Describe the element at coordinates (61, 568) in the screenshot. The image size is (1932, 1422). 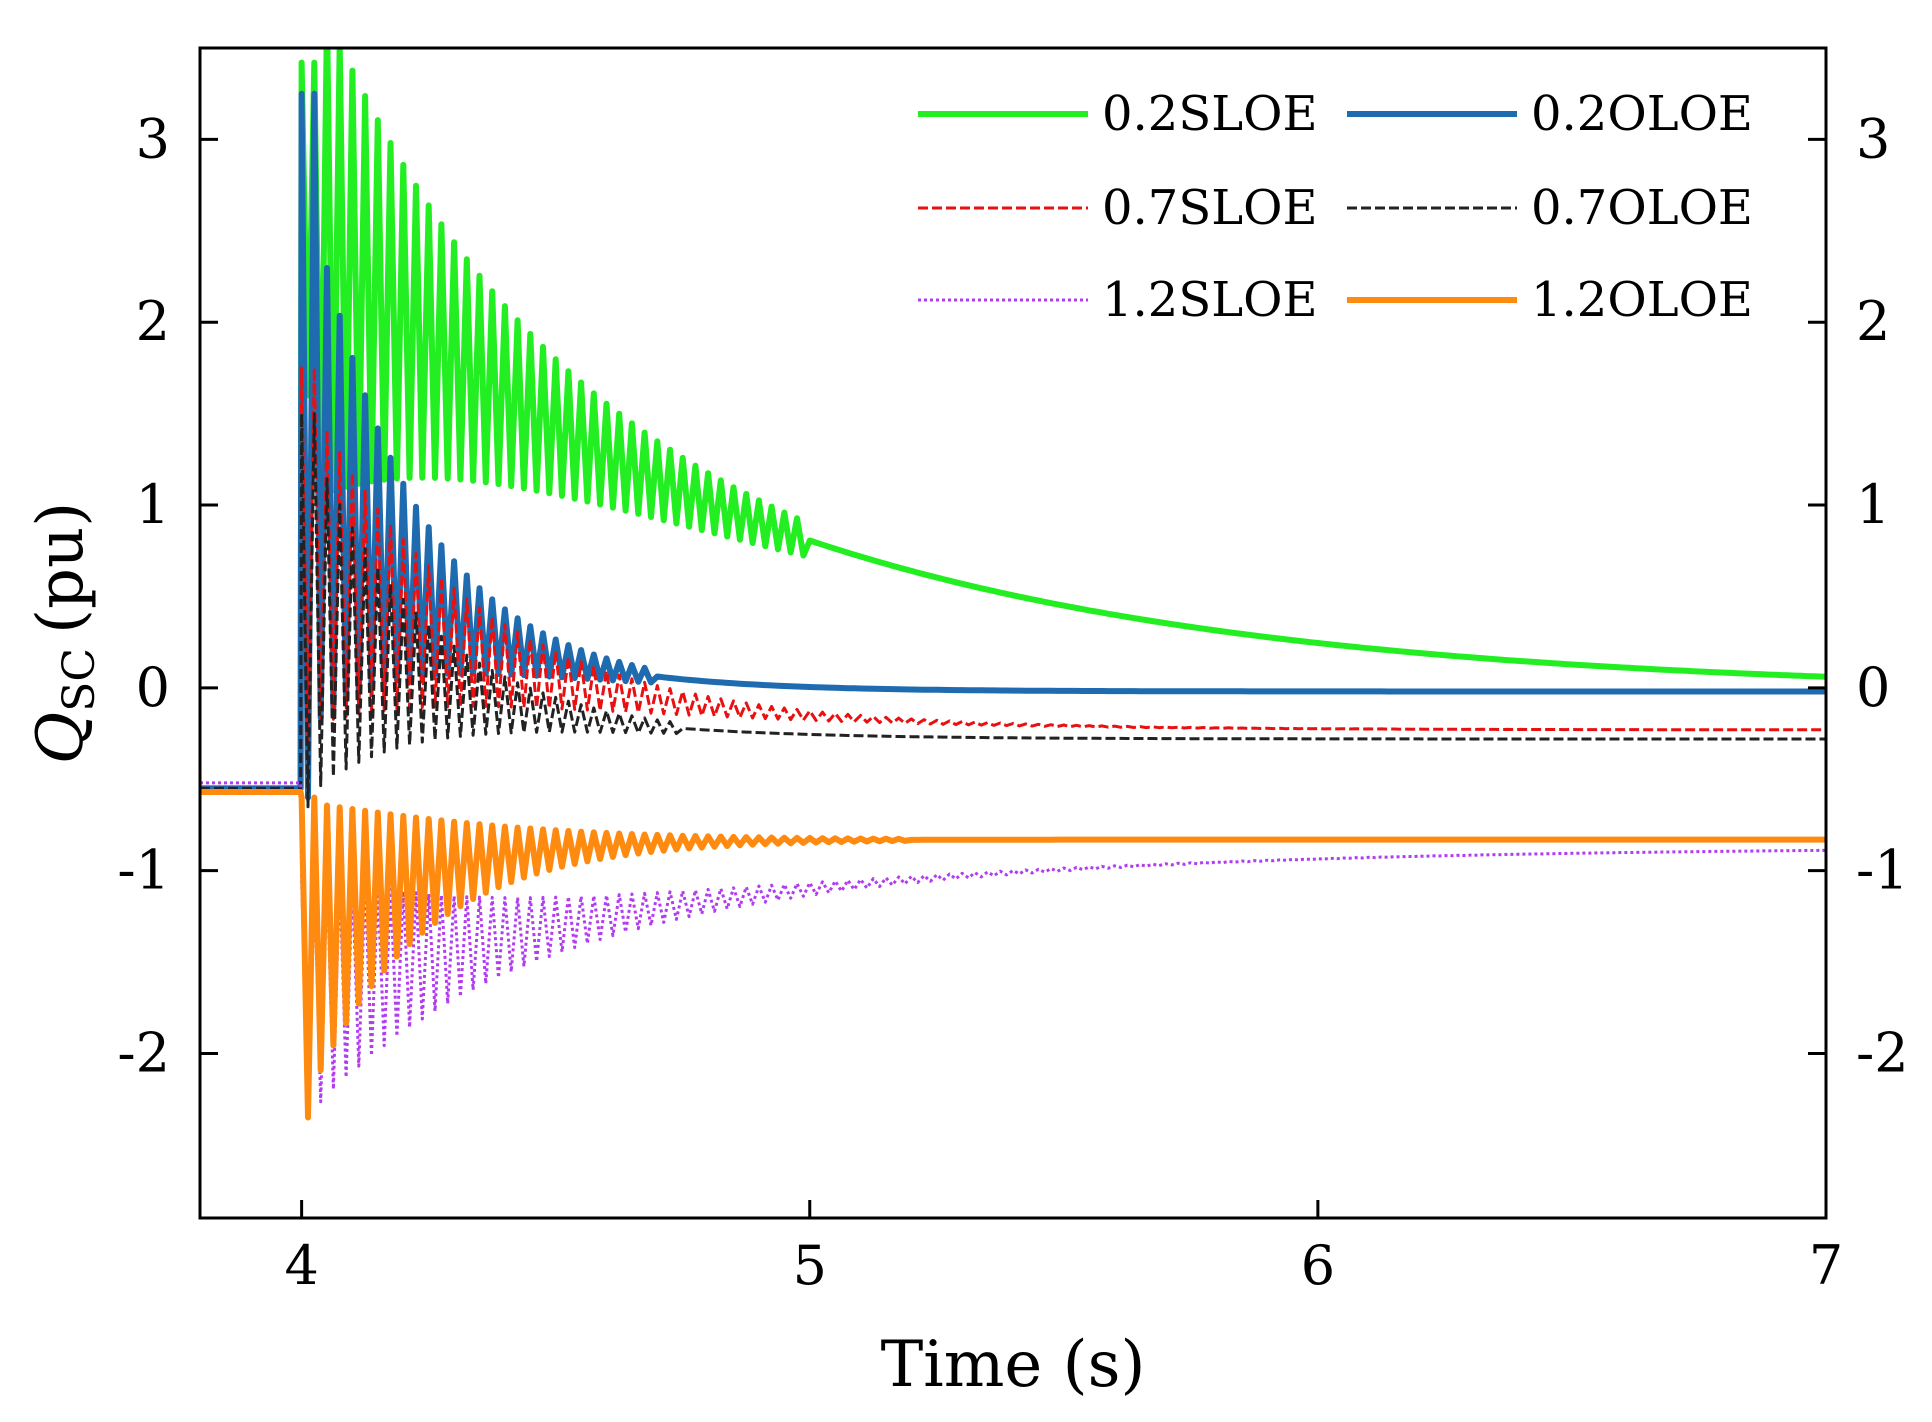
I see `y-axis-title-unit: (pu)` at that location.